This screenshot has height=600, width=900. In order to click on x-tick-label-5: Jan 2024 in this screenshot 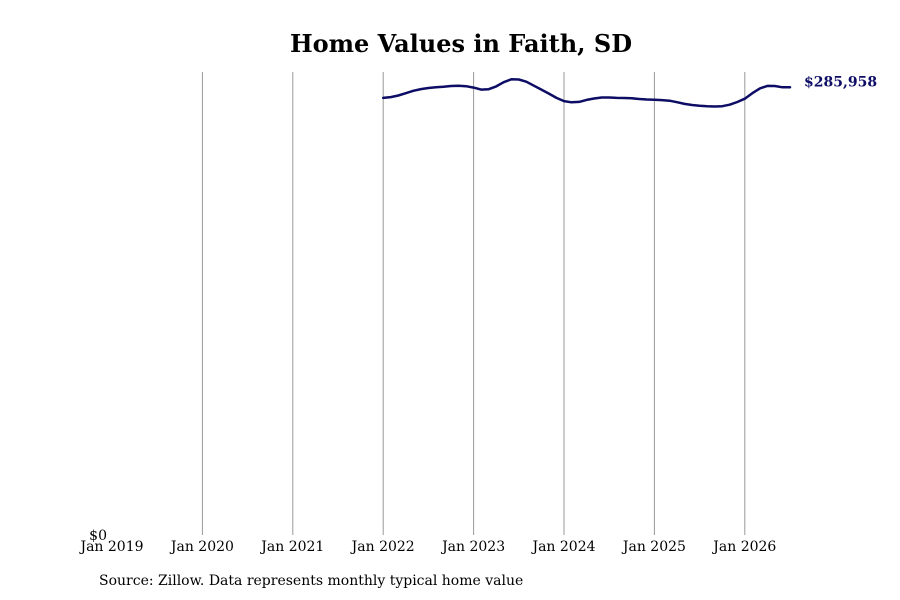, I will do `click(562, 547)`.